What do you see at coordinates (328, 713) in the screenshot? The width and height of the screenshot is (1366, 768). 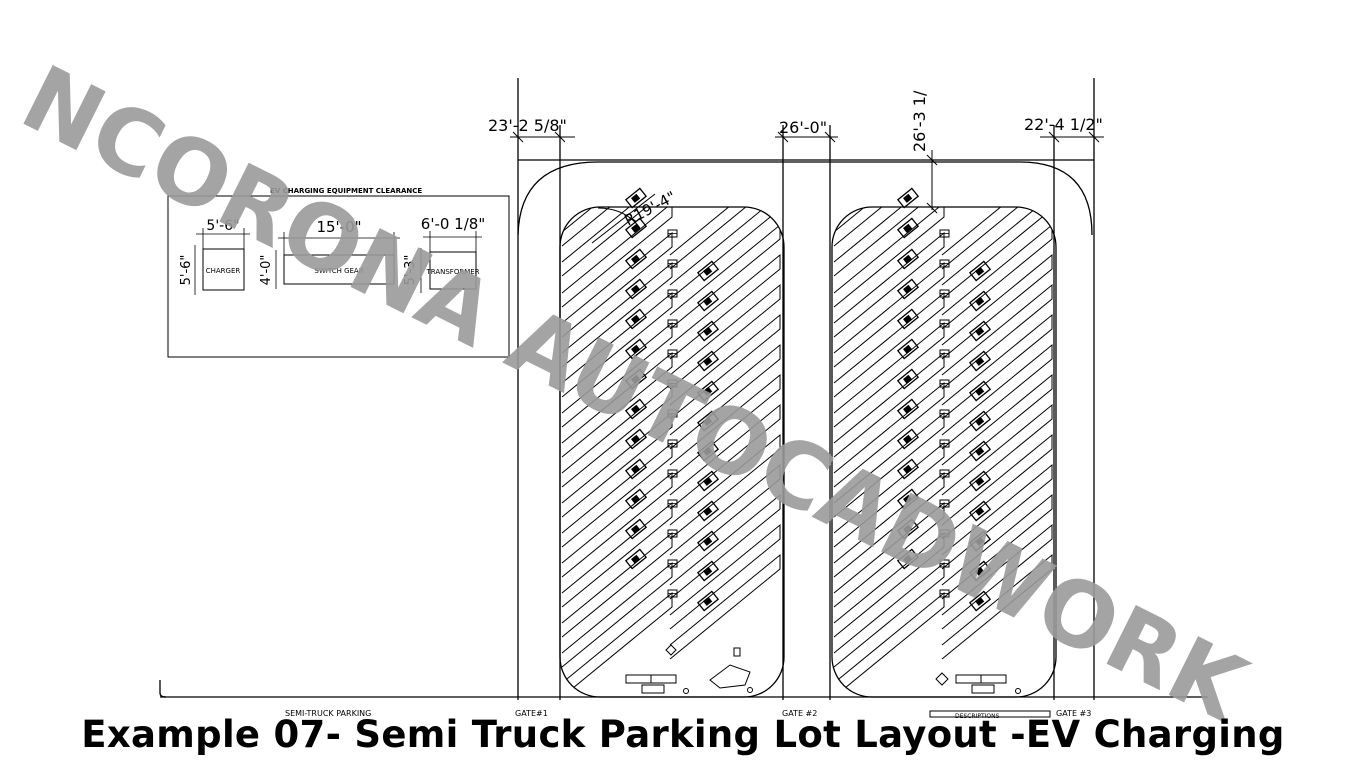 I see `semi-truck-parking-label: SEMI-TRUCK PARKING` at bounding box center [328, 713].